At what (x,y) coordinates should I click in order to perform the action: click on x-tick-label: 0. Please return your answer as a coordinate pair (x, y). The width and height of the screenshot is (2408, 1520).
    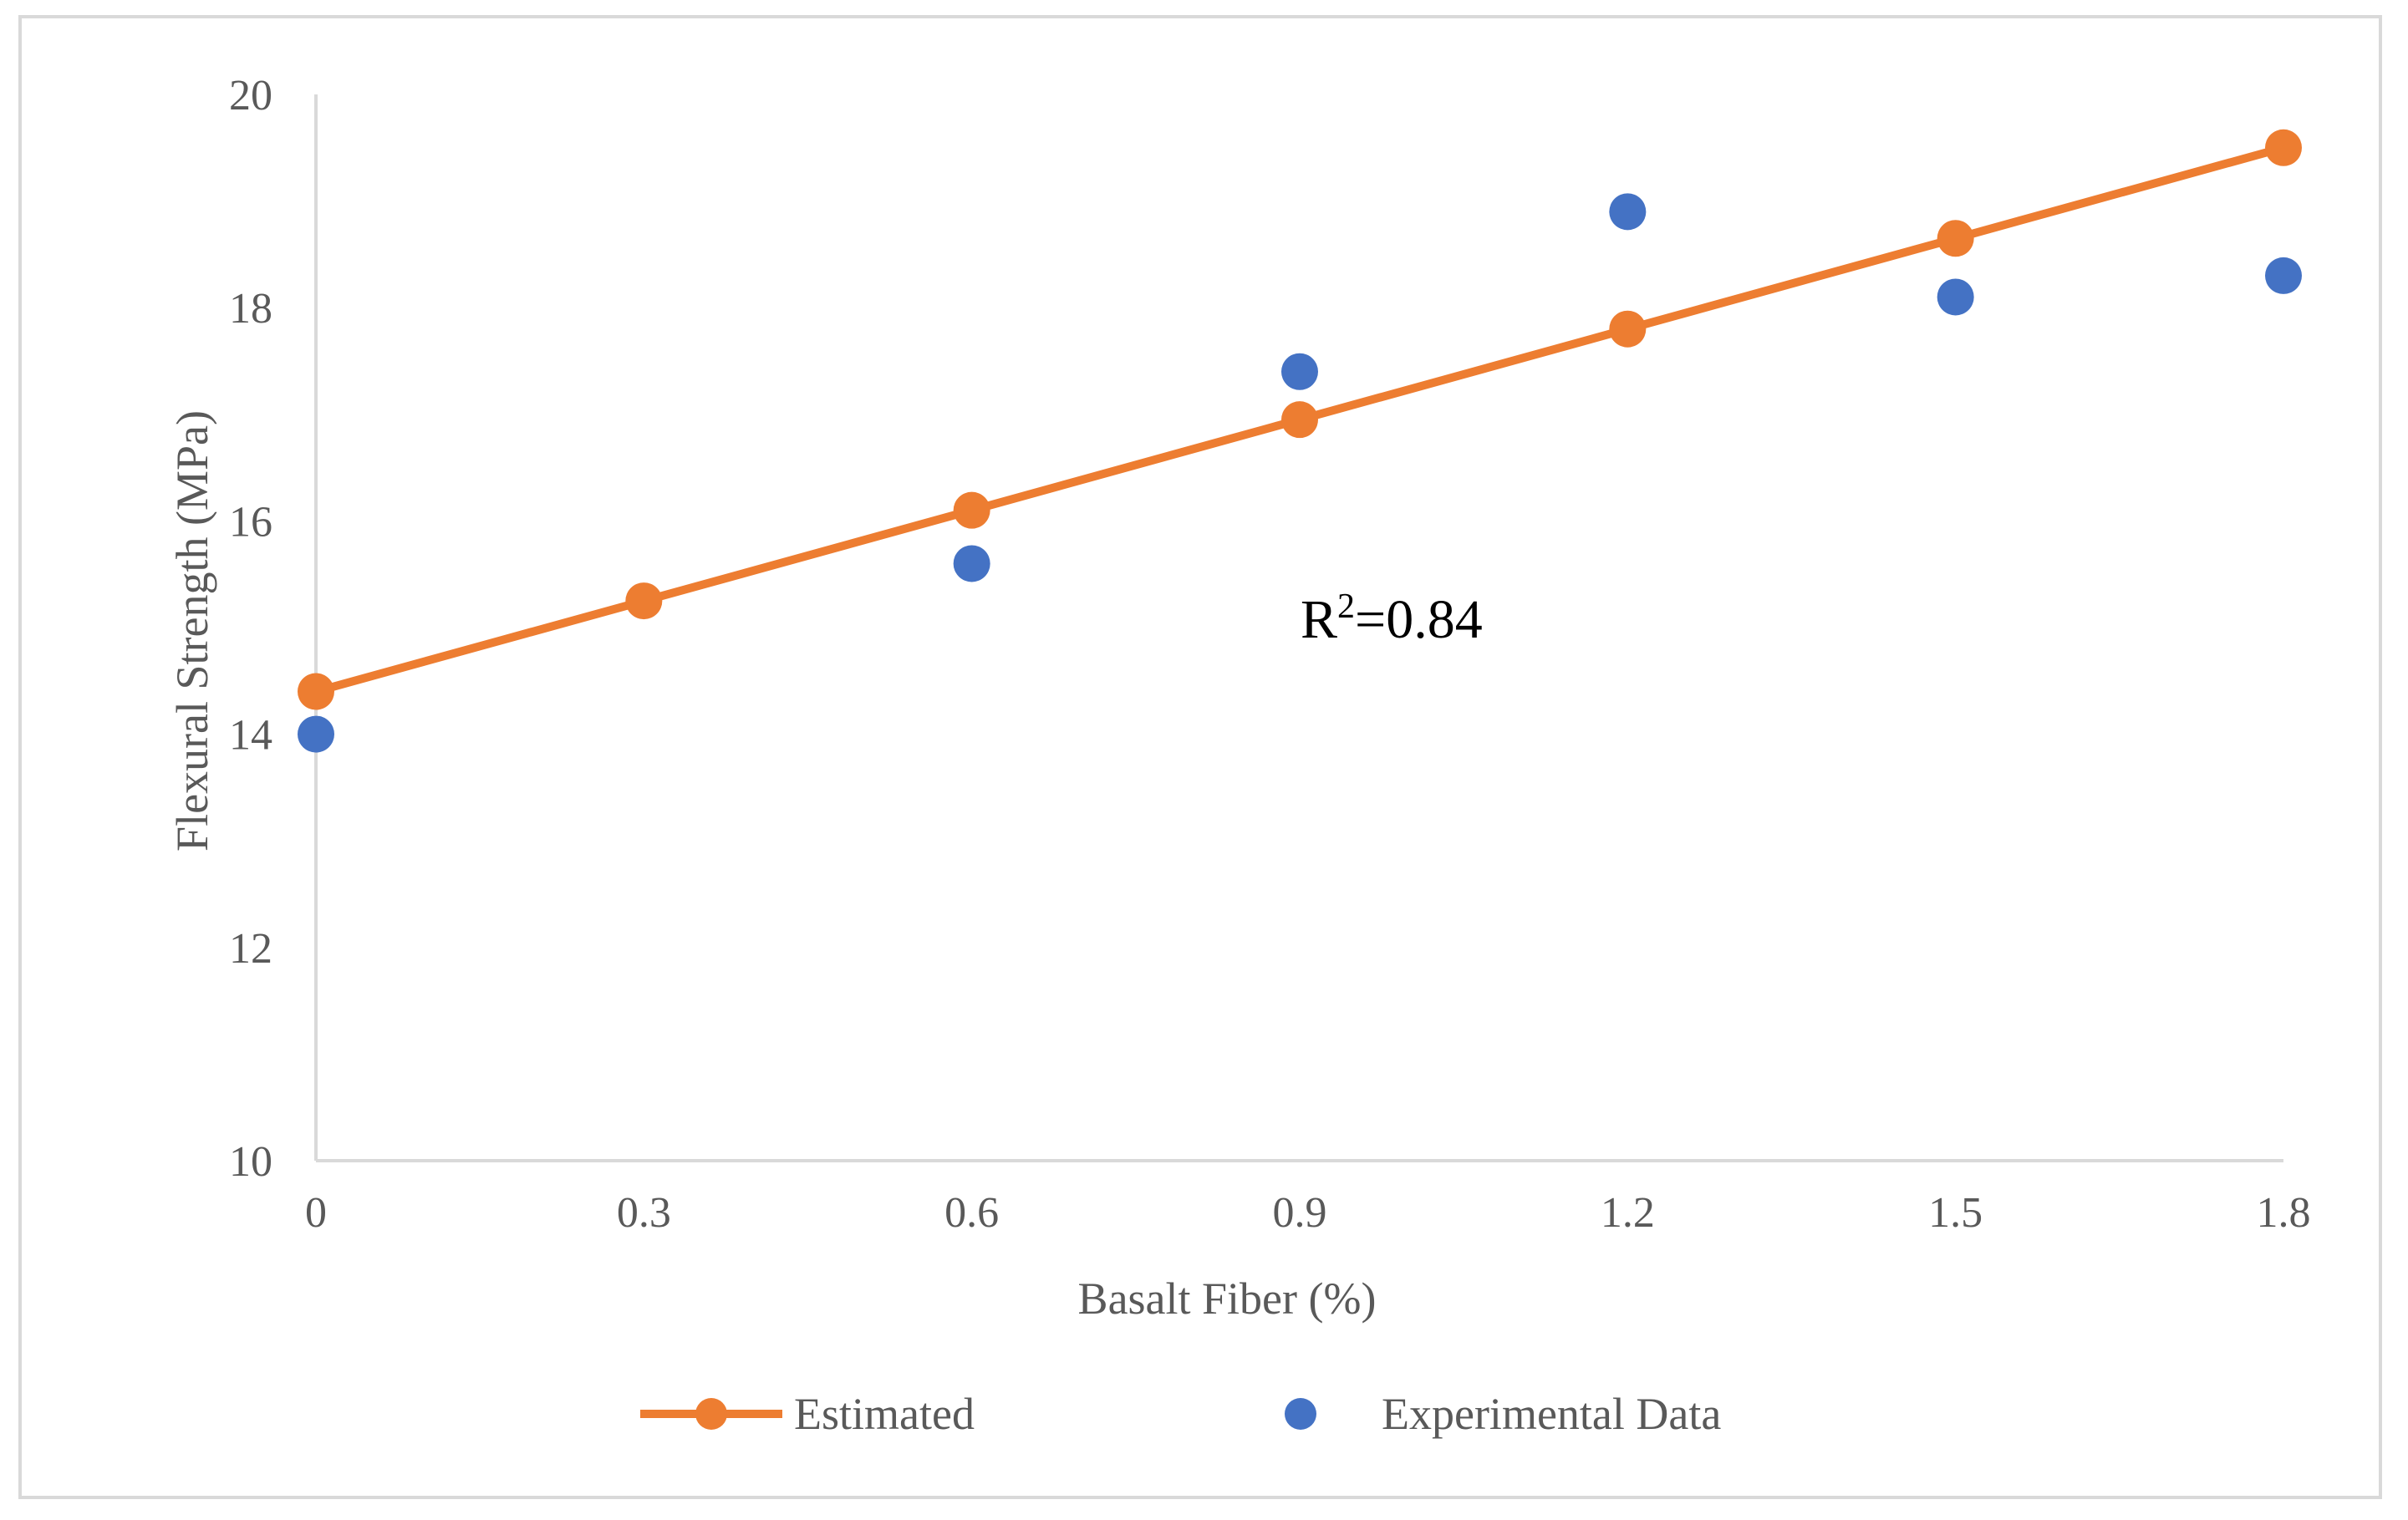
    Looking at the image, I should click on (316, 1213).